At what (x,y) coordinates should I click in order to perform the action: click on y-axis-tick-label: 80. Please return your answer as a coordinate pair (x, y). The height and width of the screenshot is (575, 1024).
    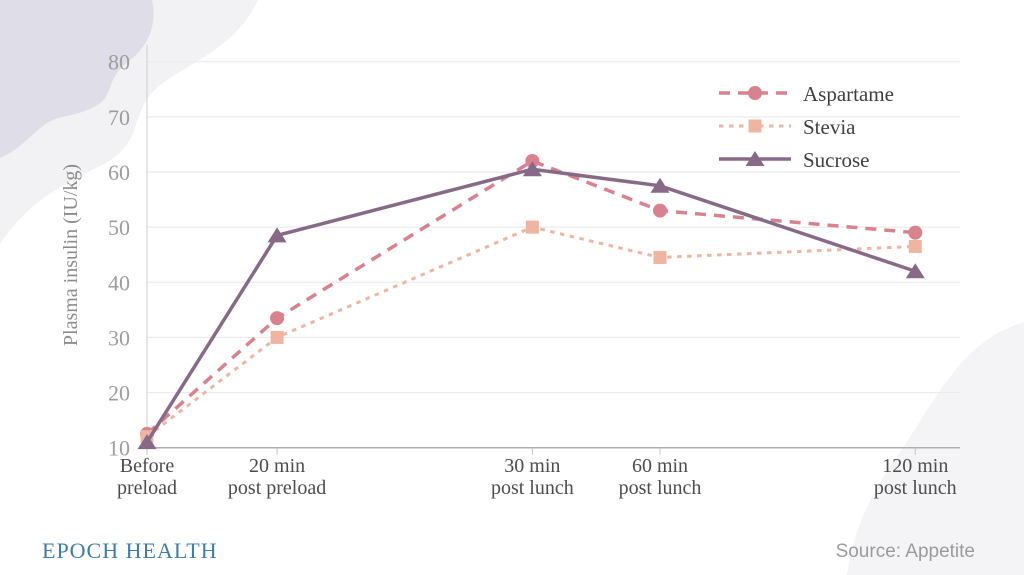
    Looking at the image, I should click on (119, 62).